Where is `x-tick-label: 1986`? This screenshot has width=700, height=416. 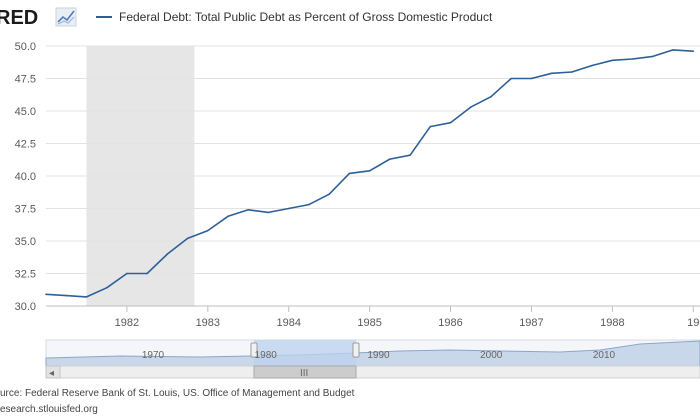
x-tick-label: 1986 is located at coordinates (450, 323).